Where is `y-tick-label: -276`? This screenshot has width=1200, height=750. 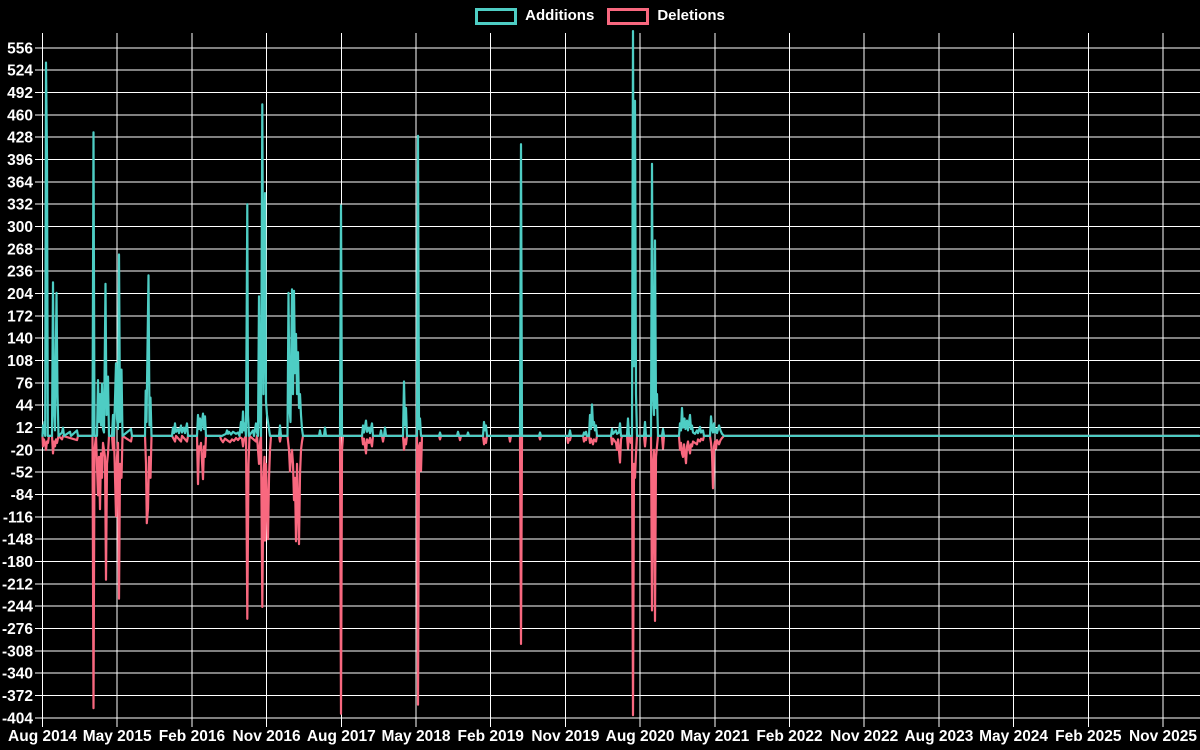
y-tick-label: -276 is located at coordinates (17, 629).